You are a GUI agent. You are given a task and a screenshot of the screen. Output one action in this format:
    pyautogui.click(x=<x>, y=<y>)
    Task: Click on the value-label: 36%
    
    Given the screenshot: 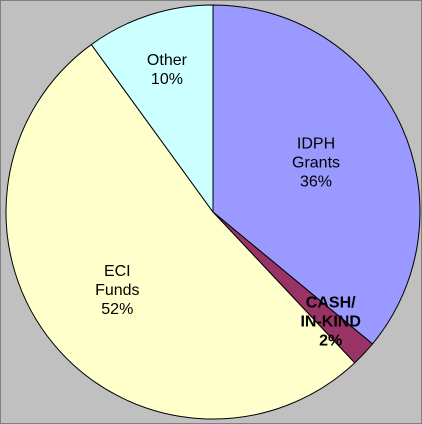 What is the action you would take?
    pyautogui.click(x=316, y=182)
    